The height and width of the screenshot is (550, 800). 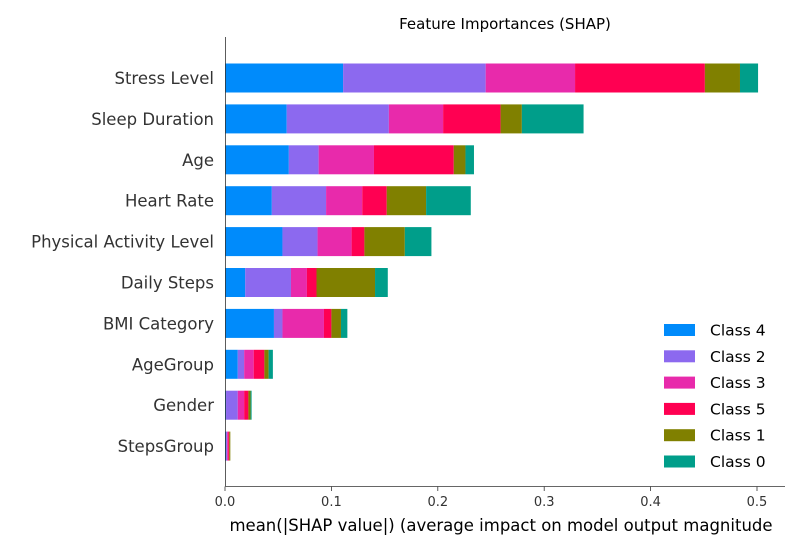 I want to click on y-tick-label: Physical Activity Level, so click(x=122, y=242).